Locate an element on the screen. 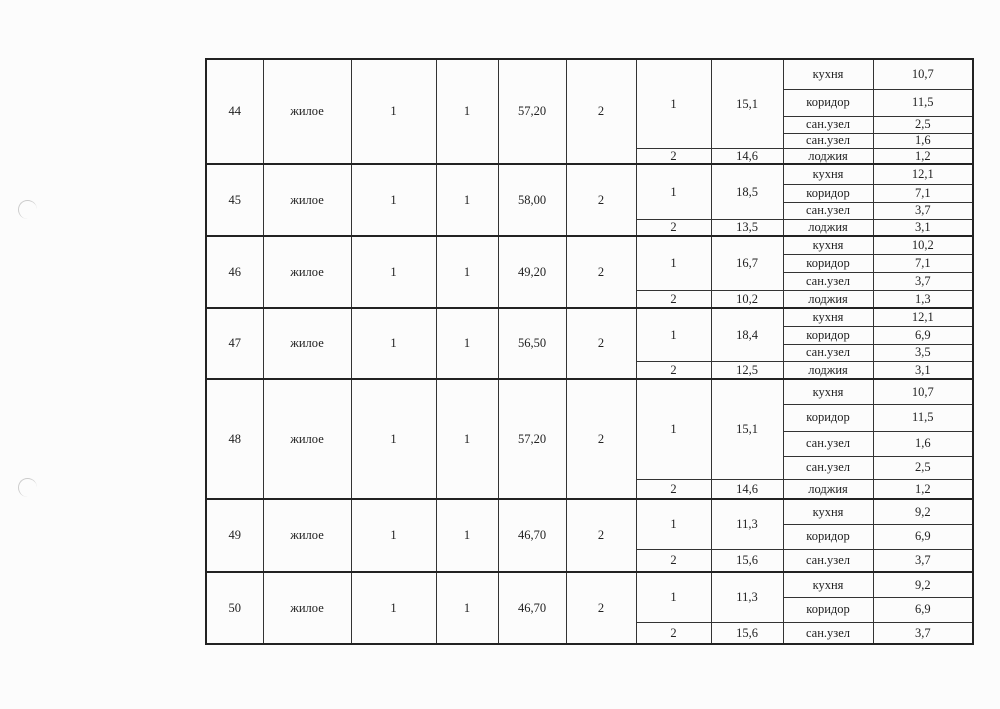 Image resolution: width=1000 pixels, height=709 pixels. aux-room-area: 9,2 is located at coordinates (923, 511).